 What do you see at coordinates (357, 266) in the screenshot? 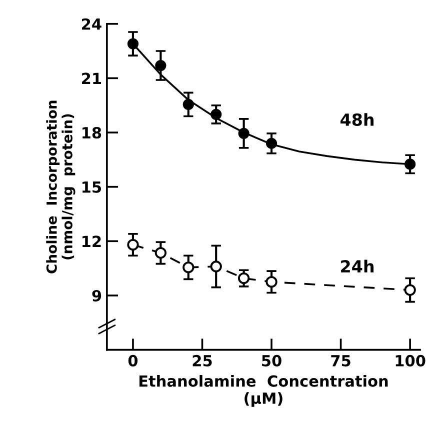
I see `series-label: 24h` at bounding box center [357, 266].